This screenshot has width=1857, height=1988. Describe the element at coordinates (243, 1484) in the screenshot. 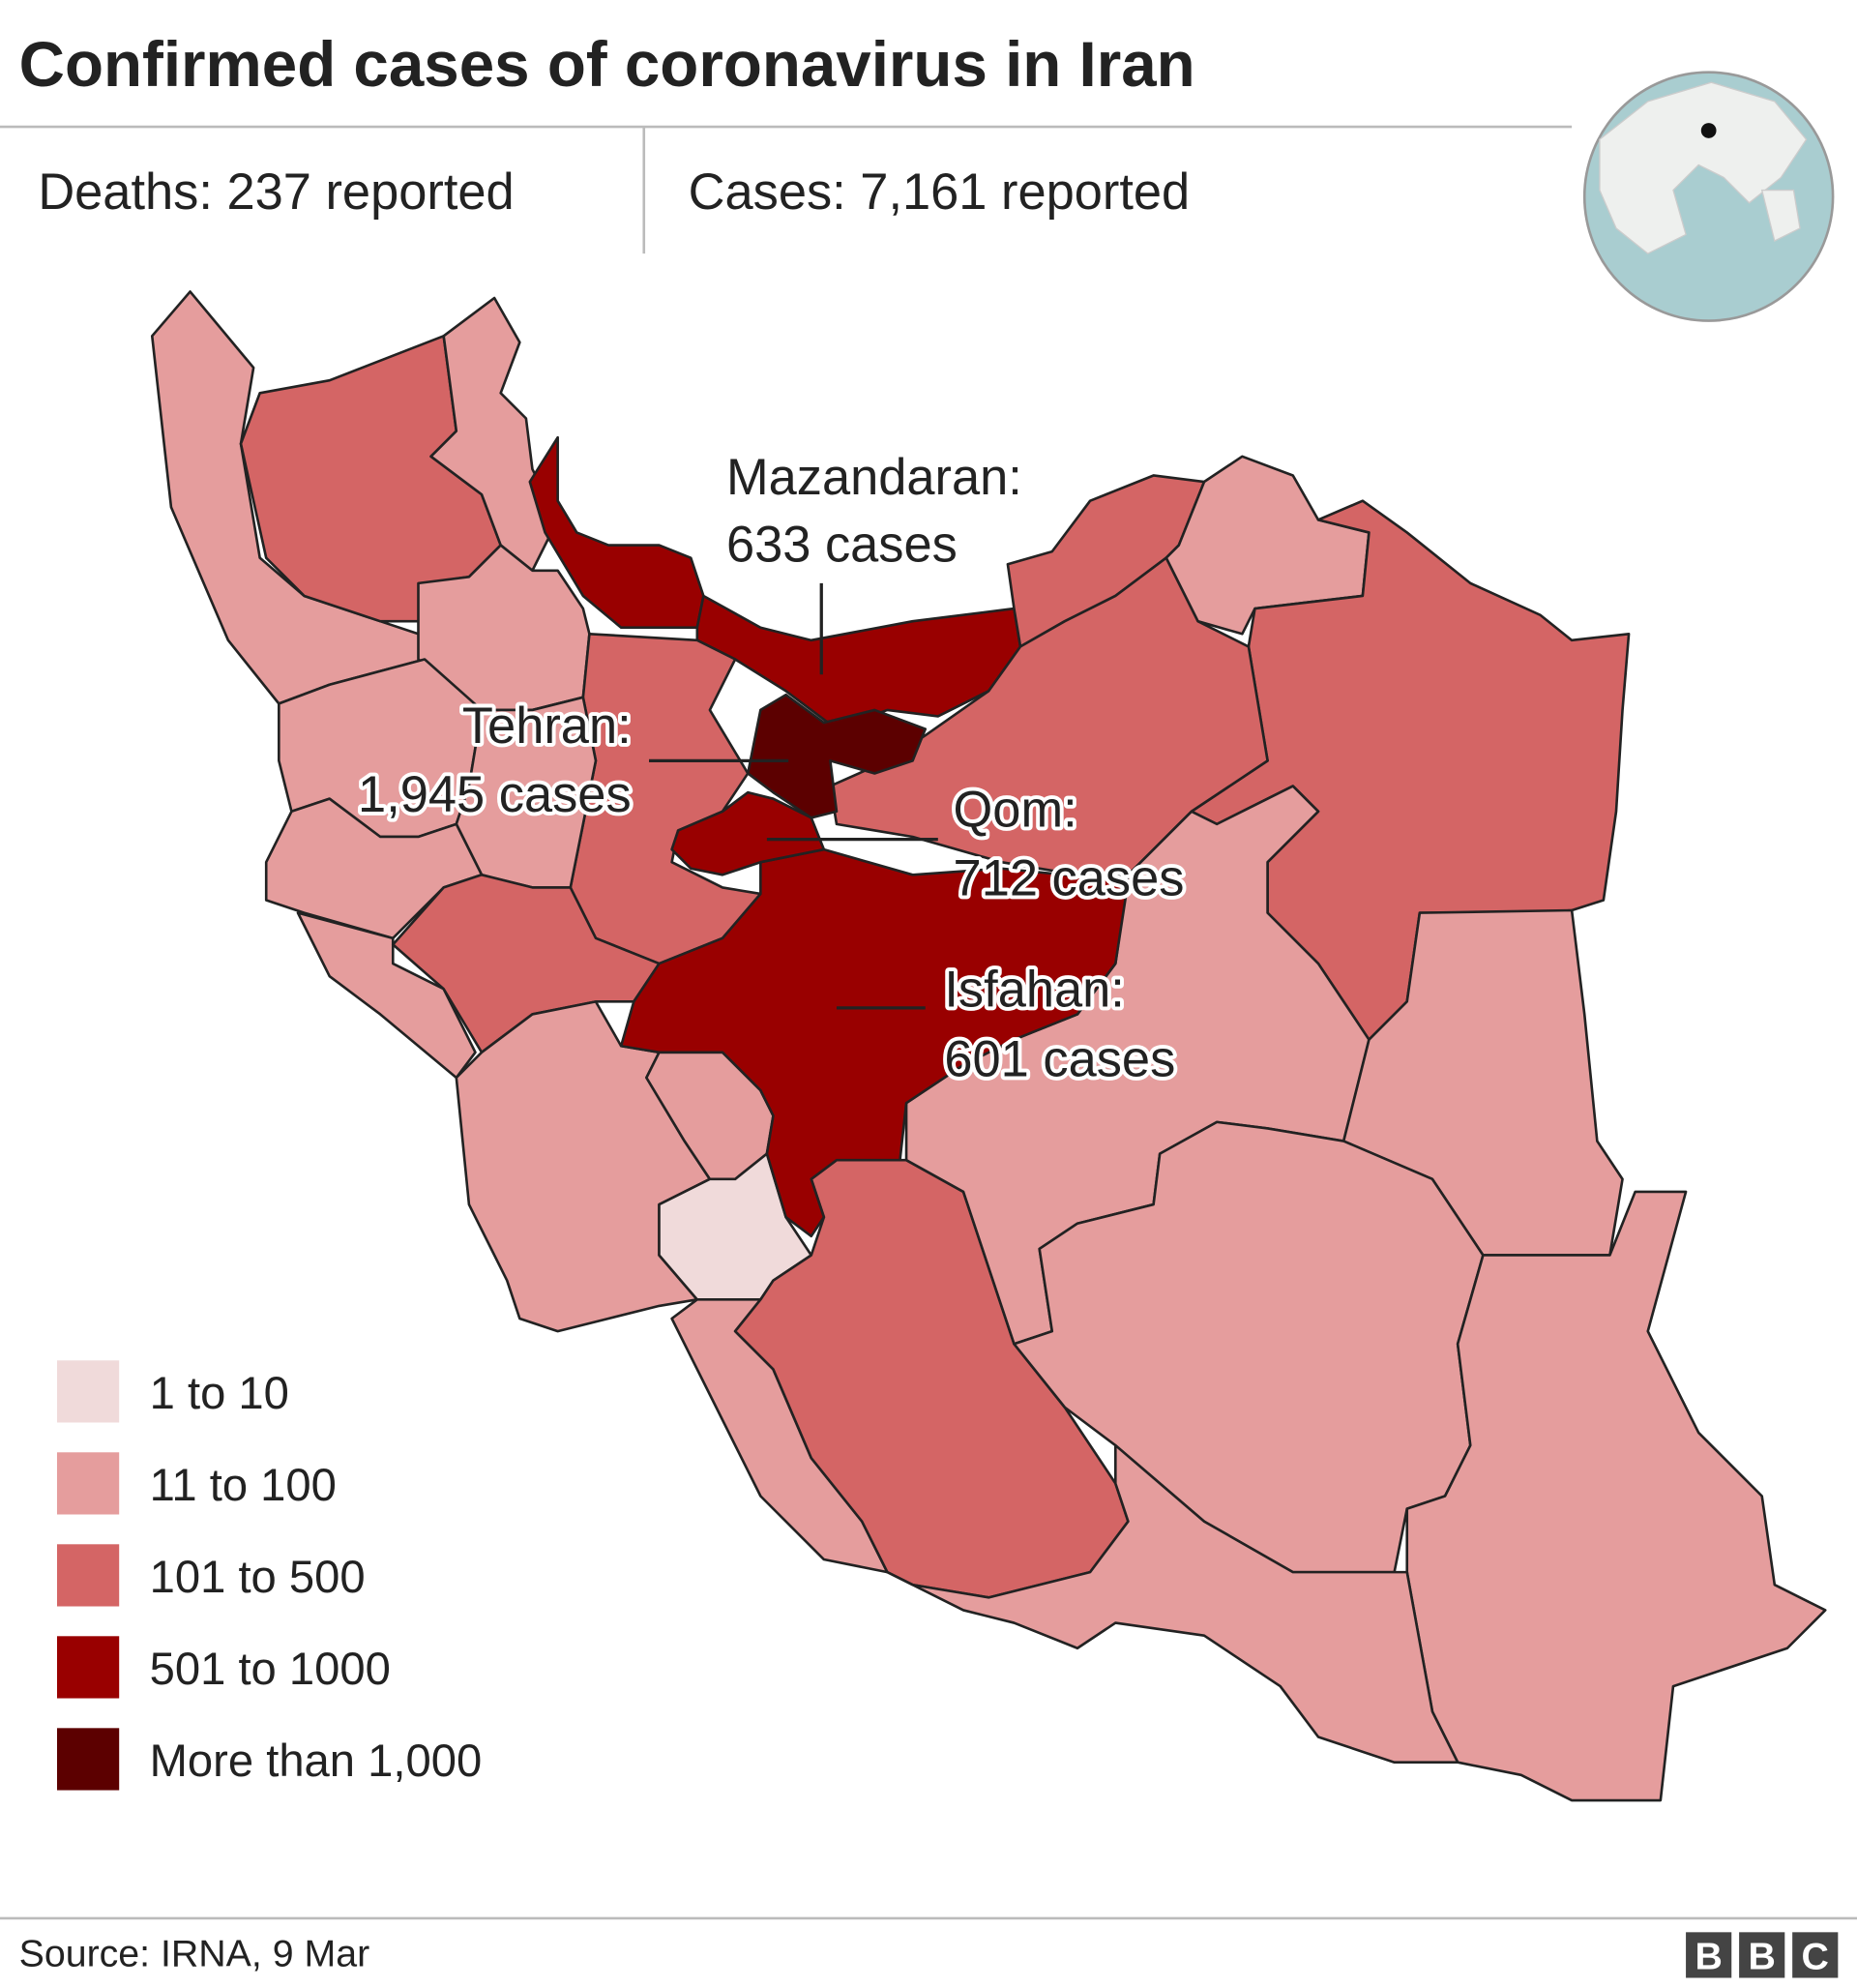

I see `legend-label: 11 to 100` at that location.